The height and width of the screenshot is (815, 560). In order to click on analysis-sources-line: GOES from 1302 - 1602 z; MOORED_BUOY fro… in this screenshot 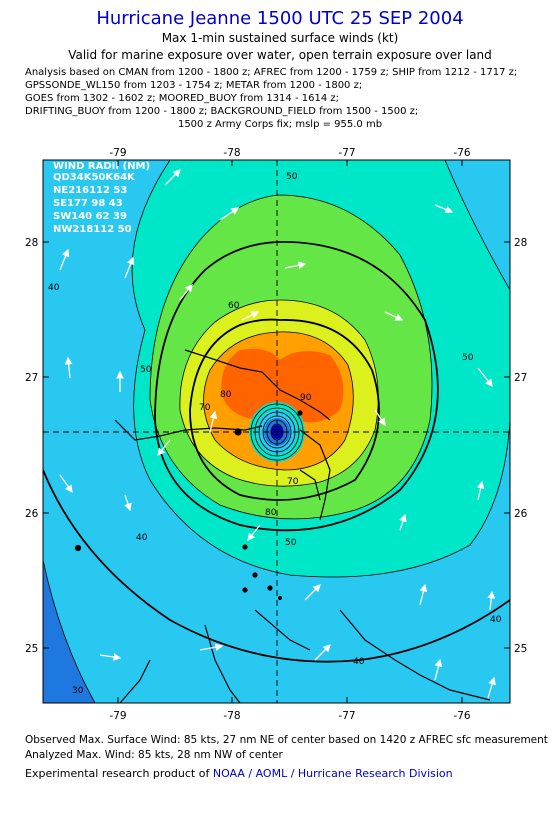, I will do `click(182, 98)`.